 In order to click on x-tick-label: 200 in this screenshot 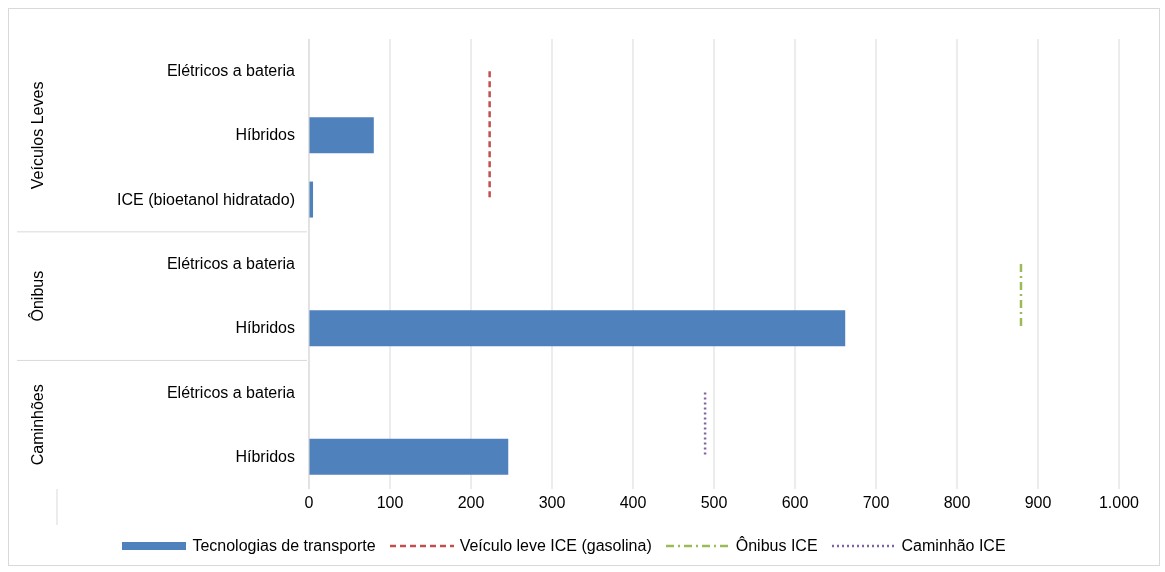, I will do `click(471, 503)`.